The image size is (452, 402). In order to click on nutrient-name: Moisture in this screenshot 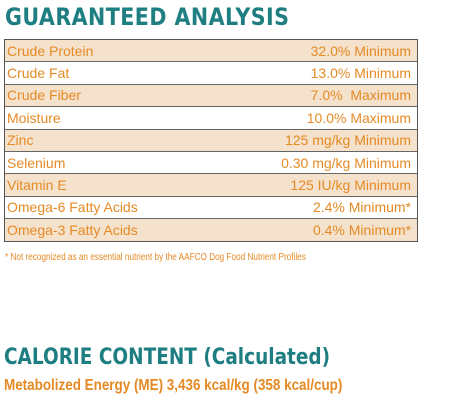, I will do `click(34, 117)`.